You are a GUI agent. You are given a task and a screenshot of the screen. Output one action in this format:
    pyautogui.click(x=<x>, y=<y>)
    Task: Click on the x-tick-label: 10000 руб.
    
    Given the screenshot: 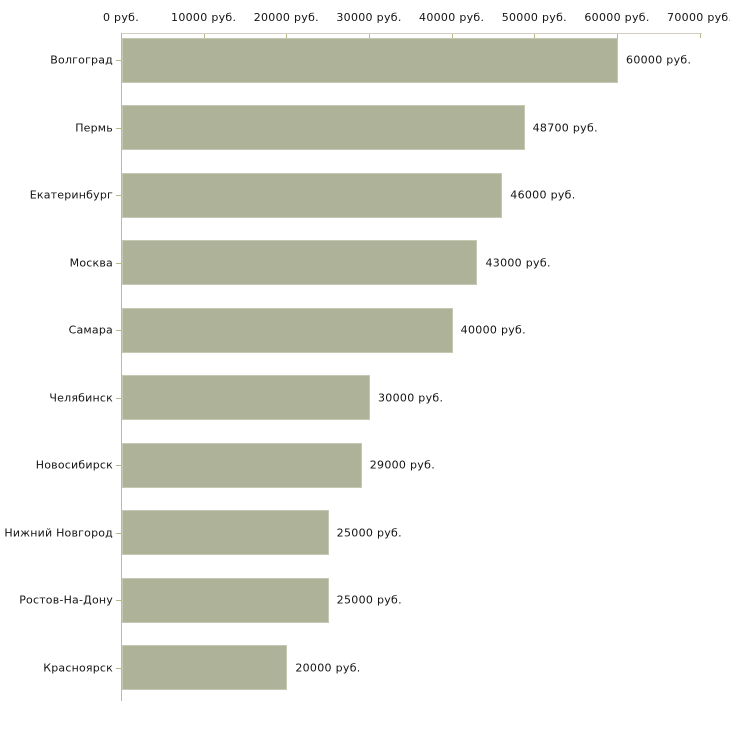 What is the action you would take?
    pyautogui.click(x=204, y=17)
    